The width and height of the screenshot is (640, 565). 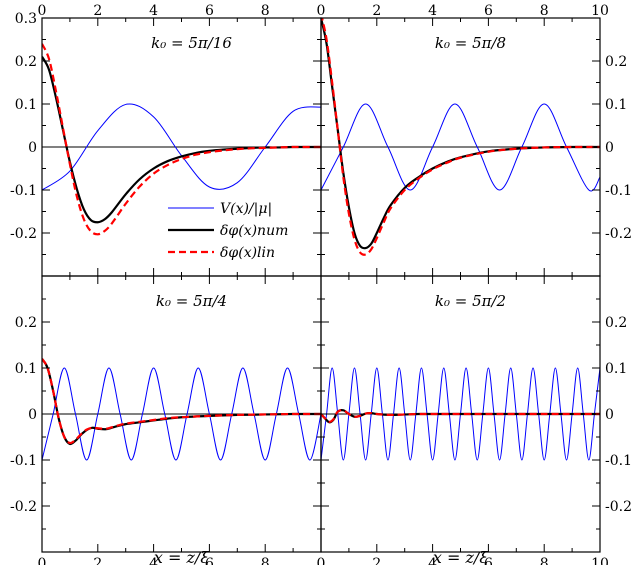 What do you see at coordinates (247, 253) in the screenshot?
I see `legend-label: δφ(x)lin` at bounding box center [247, 253].